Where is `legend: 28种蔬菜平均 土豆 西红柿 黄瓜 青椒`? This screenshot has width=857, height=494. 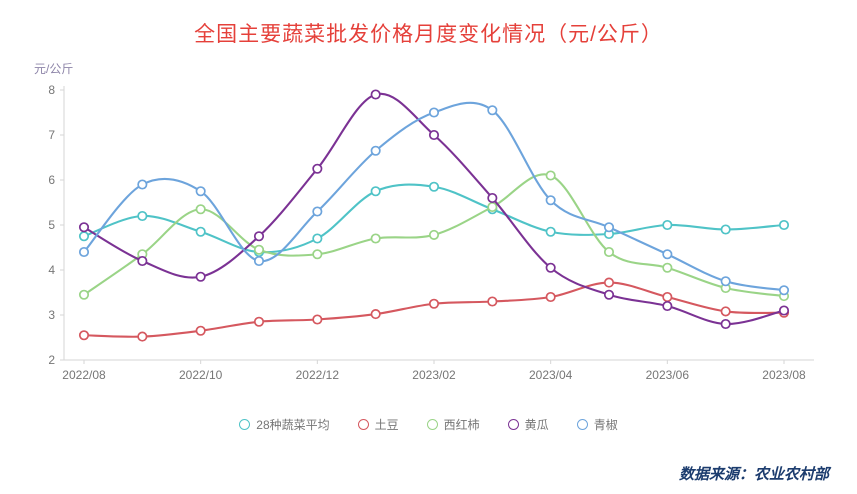 legend: 28种蔬菜平均 土豆 西红柿 黄瓜 青椒 is located at coordinates (428, 424).